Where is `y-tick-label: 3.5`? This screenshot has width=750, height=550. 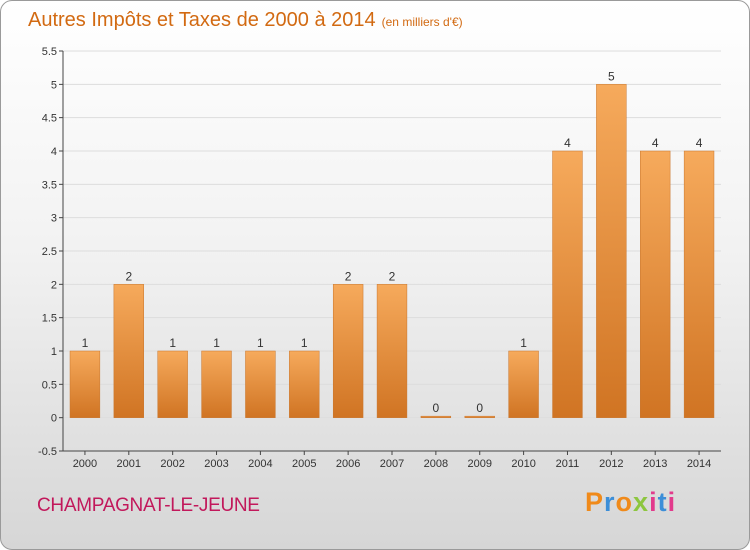 y-tick-label: 3.5 is located at coordinates (49, 185).